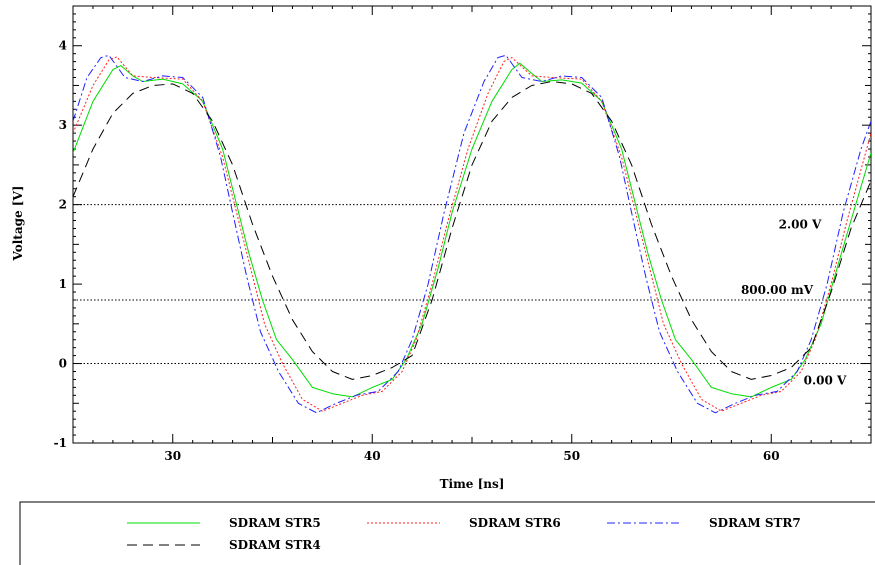  I want to click on y-tick-label: 4, so click(63, 46).